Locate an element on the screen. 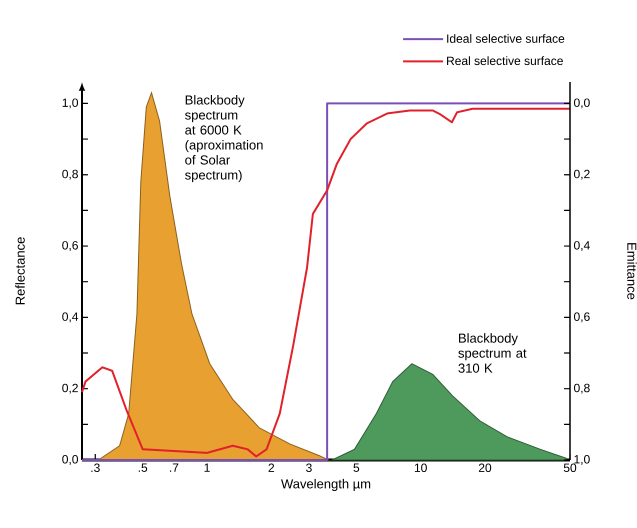 The height and width of the screenshot is (528, 637). x-tick-label: 10 is located at coordinates (420, 468).